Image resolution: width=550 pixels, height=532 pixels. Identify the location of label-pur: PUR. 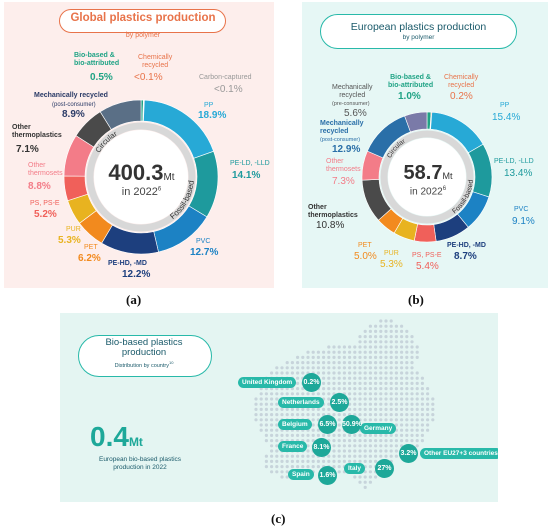
(73, 229).